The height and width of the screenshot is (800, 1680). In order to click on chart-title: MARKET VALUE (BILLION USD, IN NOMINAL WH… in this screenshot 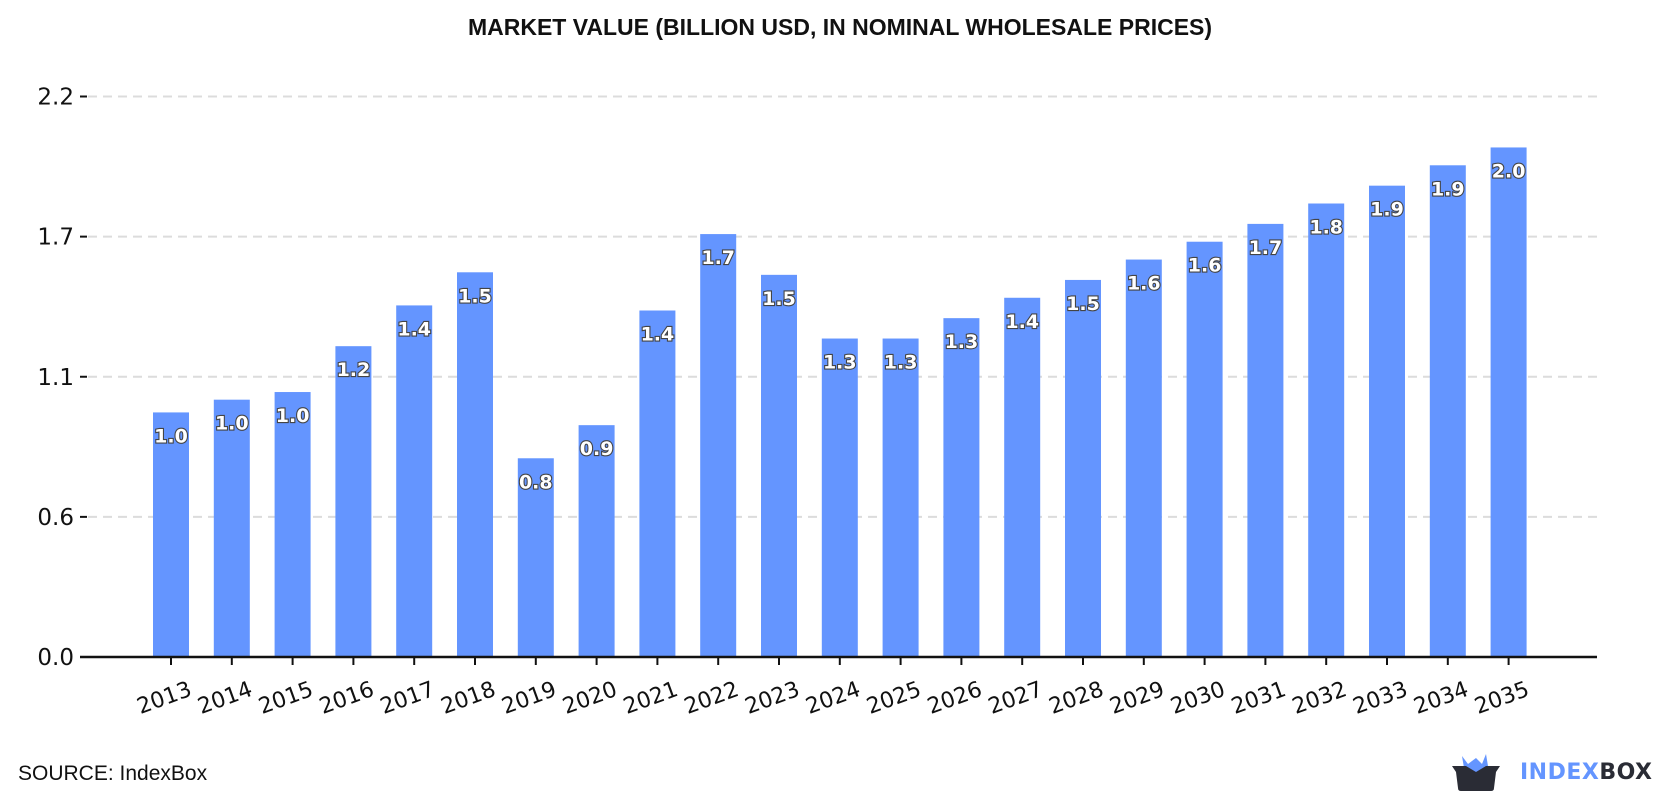, I will do `click(840, 27)`.